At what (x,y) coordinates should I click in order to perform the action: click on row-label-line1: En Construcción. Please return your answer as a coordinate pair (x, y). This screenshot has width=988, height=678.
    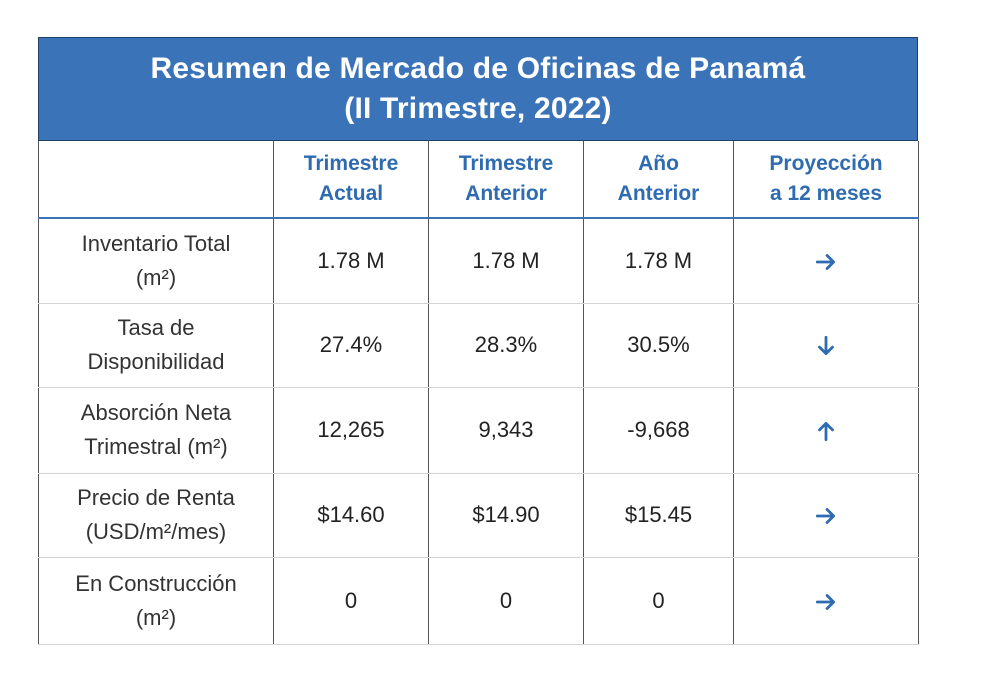
    Looking at the image, I should click on (156, 583).